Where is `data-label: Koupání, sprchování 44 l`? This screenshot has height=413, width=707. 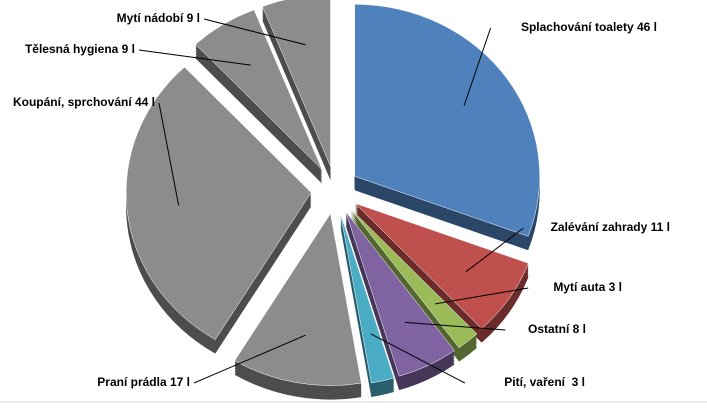 data-label: Koupání, sprchování 44 l is located at coordinates (84, 102).